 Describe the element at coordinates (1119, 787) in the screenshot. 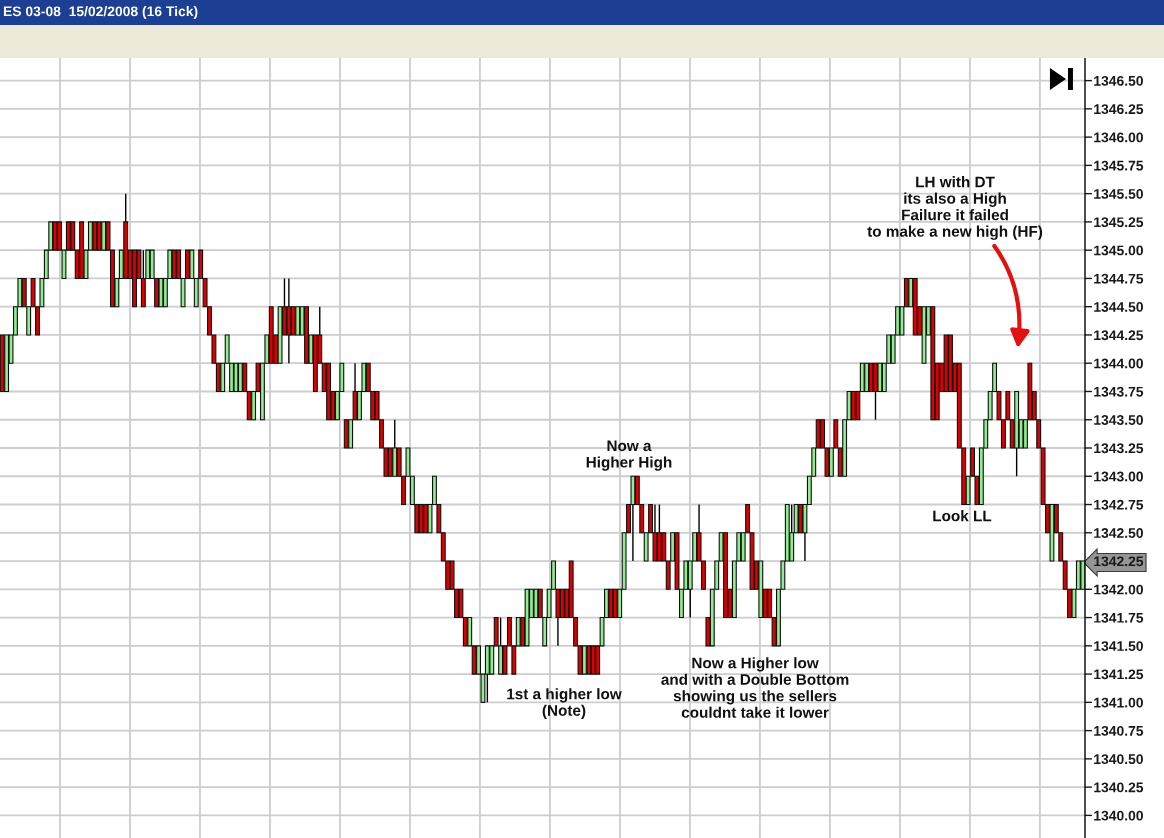

I see `y-tick-label: 1340.25` at that location.